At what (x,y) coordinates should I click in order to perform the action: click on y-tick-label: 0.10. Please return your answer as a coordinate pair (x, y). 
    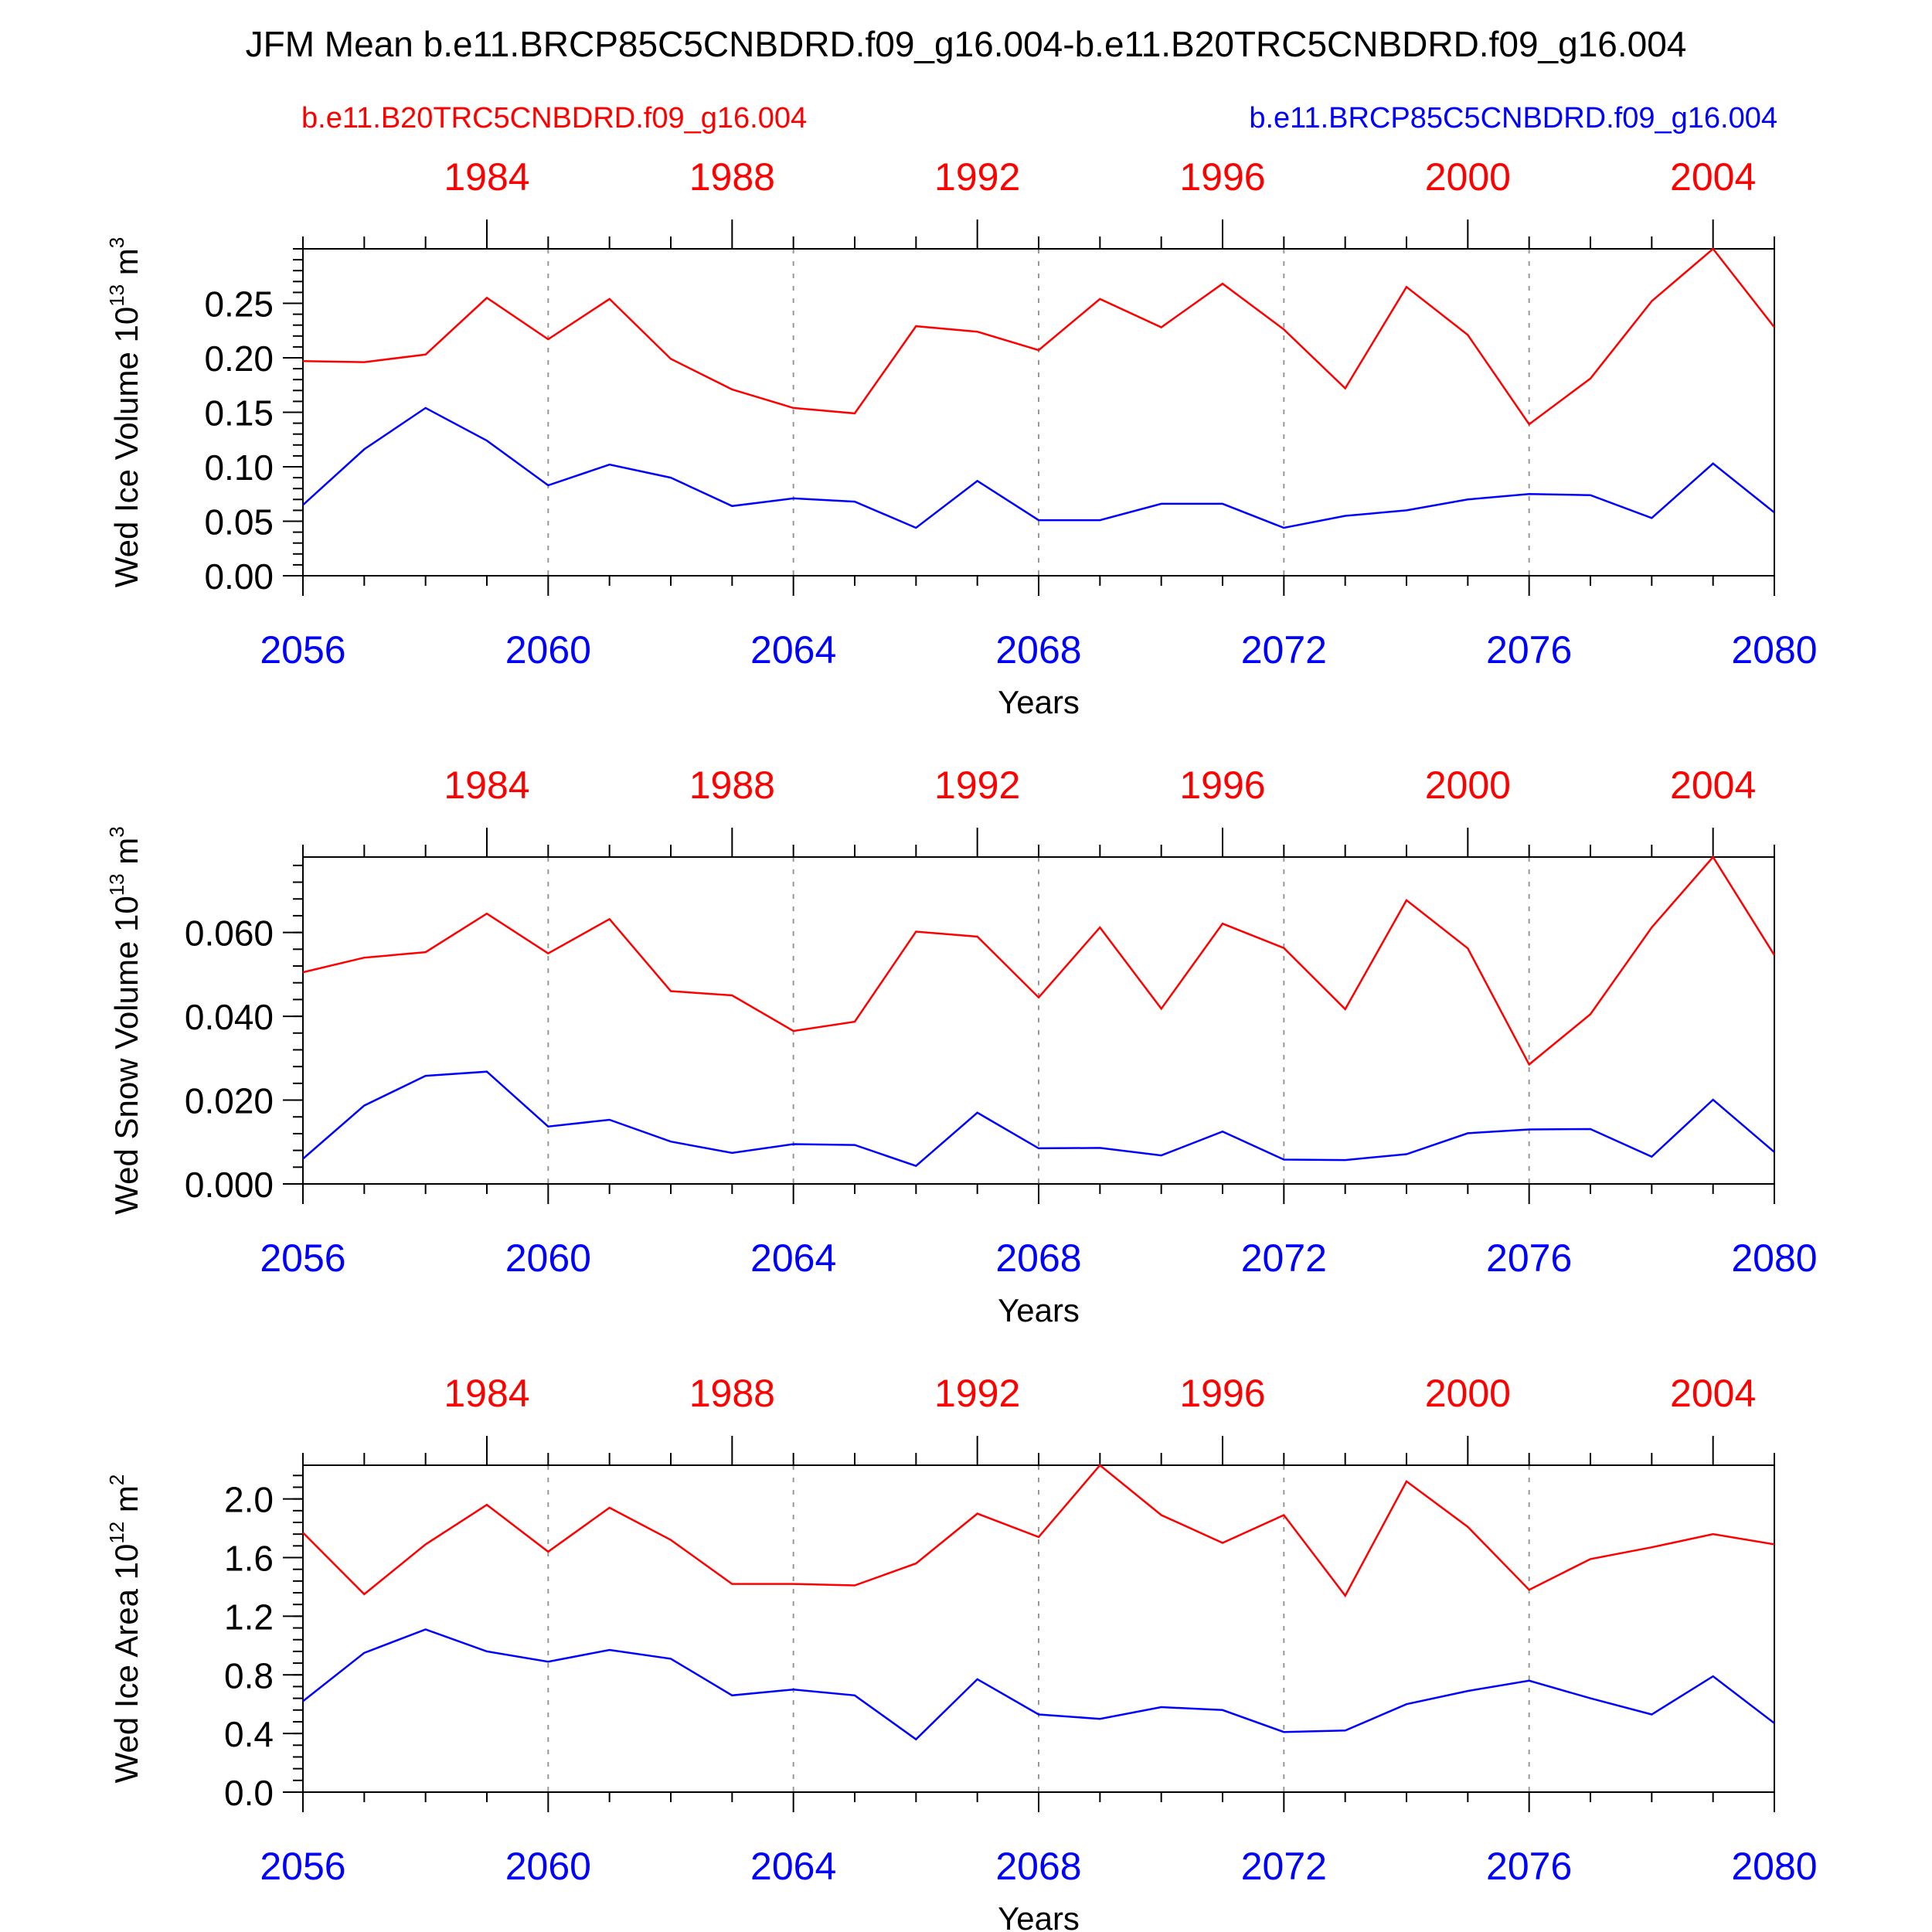
    Looking at the image, I should click on (239, 468).